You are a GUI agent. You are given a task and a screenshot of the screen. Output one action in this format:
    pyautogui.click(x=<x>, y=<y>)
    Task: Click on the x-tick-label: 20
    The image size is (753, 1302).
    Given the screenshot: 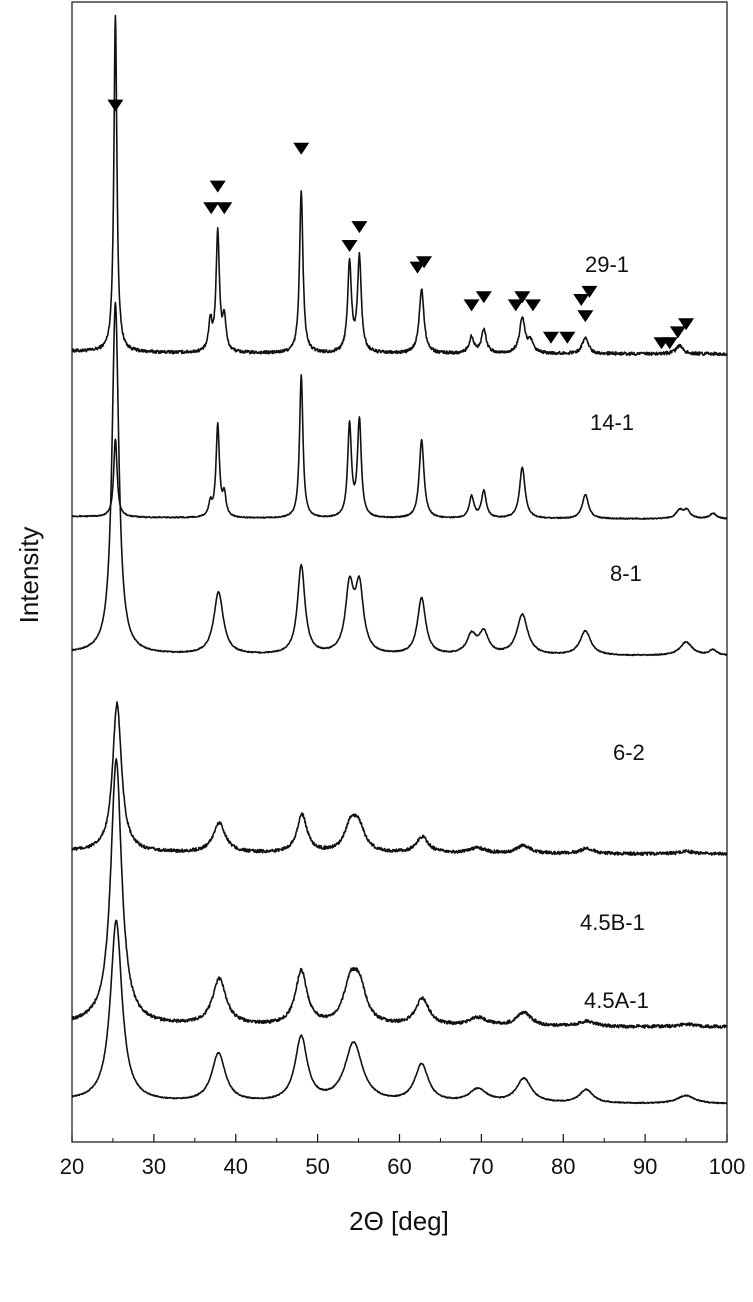 What is the action you would take?
    pyautogui.click(x=72, y=1166)
    